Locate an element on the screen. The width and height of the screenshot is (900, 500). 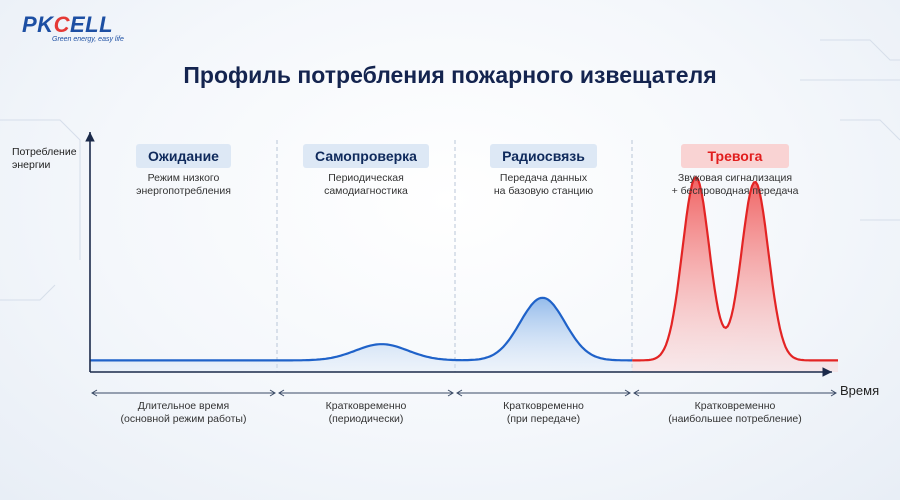
page-title: Профиль потребления пожарного извещателя is located at coordinates (450, 75).